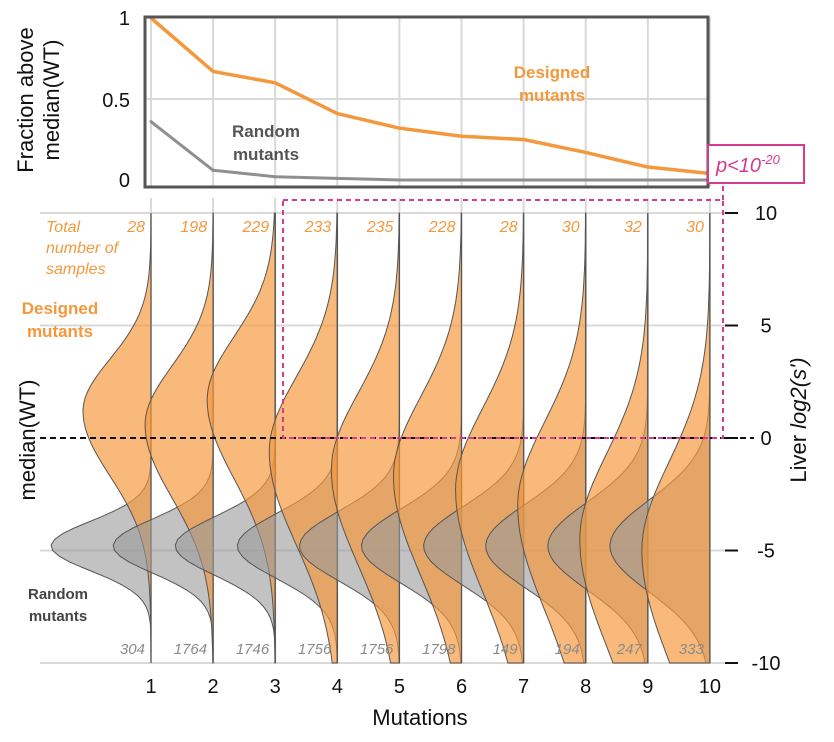  Describe the element at coordinates (508, 227) in the screenshot. I see `designed-count-7: 28` at that location.